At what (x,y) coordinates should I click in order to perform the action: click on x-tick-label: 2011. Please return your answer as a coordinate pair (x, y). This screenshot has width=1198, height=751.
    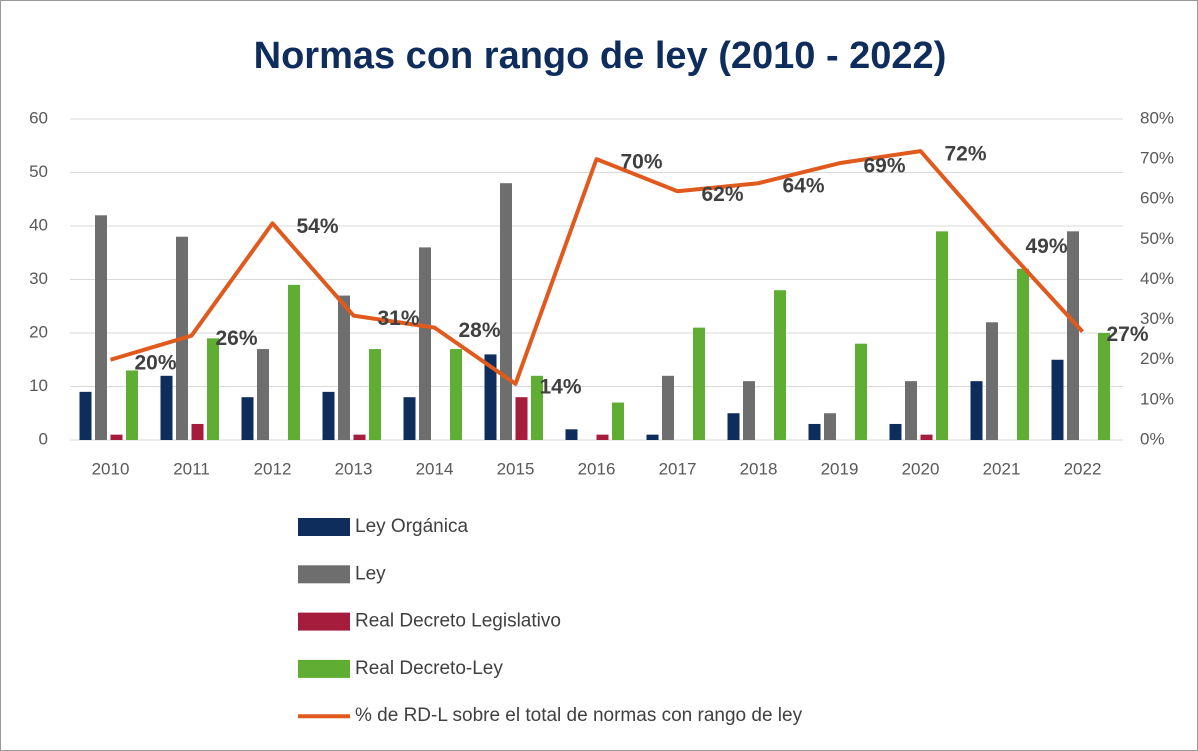
    Looking at the image, I should click on (191, 468).